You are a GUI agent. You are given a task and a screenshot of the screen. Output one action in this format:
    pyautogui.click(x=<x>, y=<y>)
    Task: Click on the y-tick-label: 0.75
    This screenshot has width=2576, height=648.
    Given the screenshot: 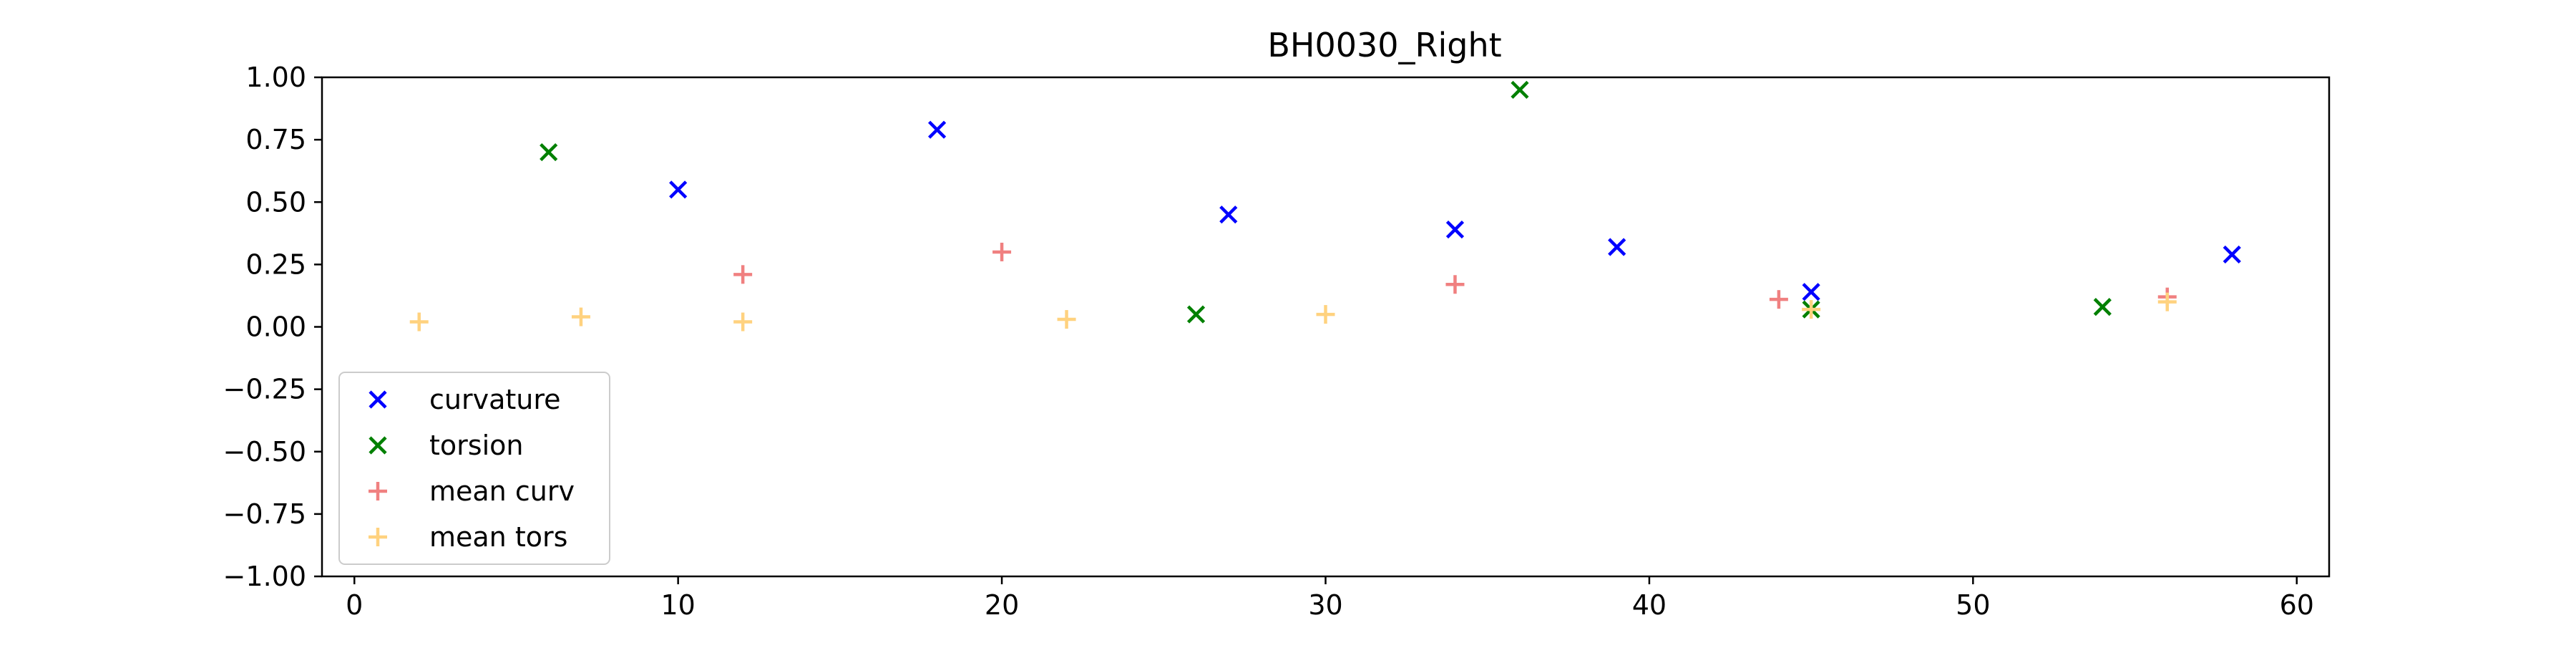 What is the action you would take?
    pyautogui.click(x=275, y=140)
    